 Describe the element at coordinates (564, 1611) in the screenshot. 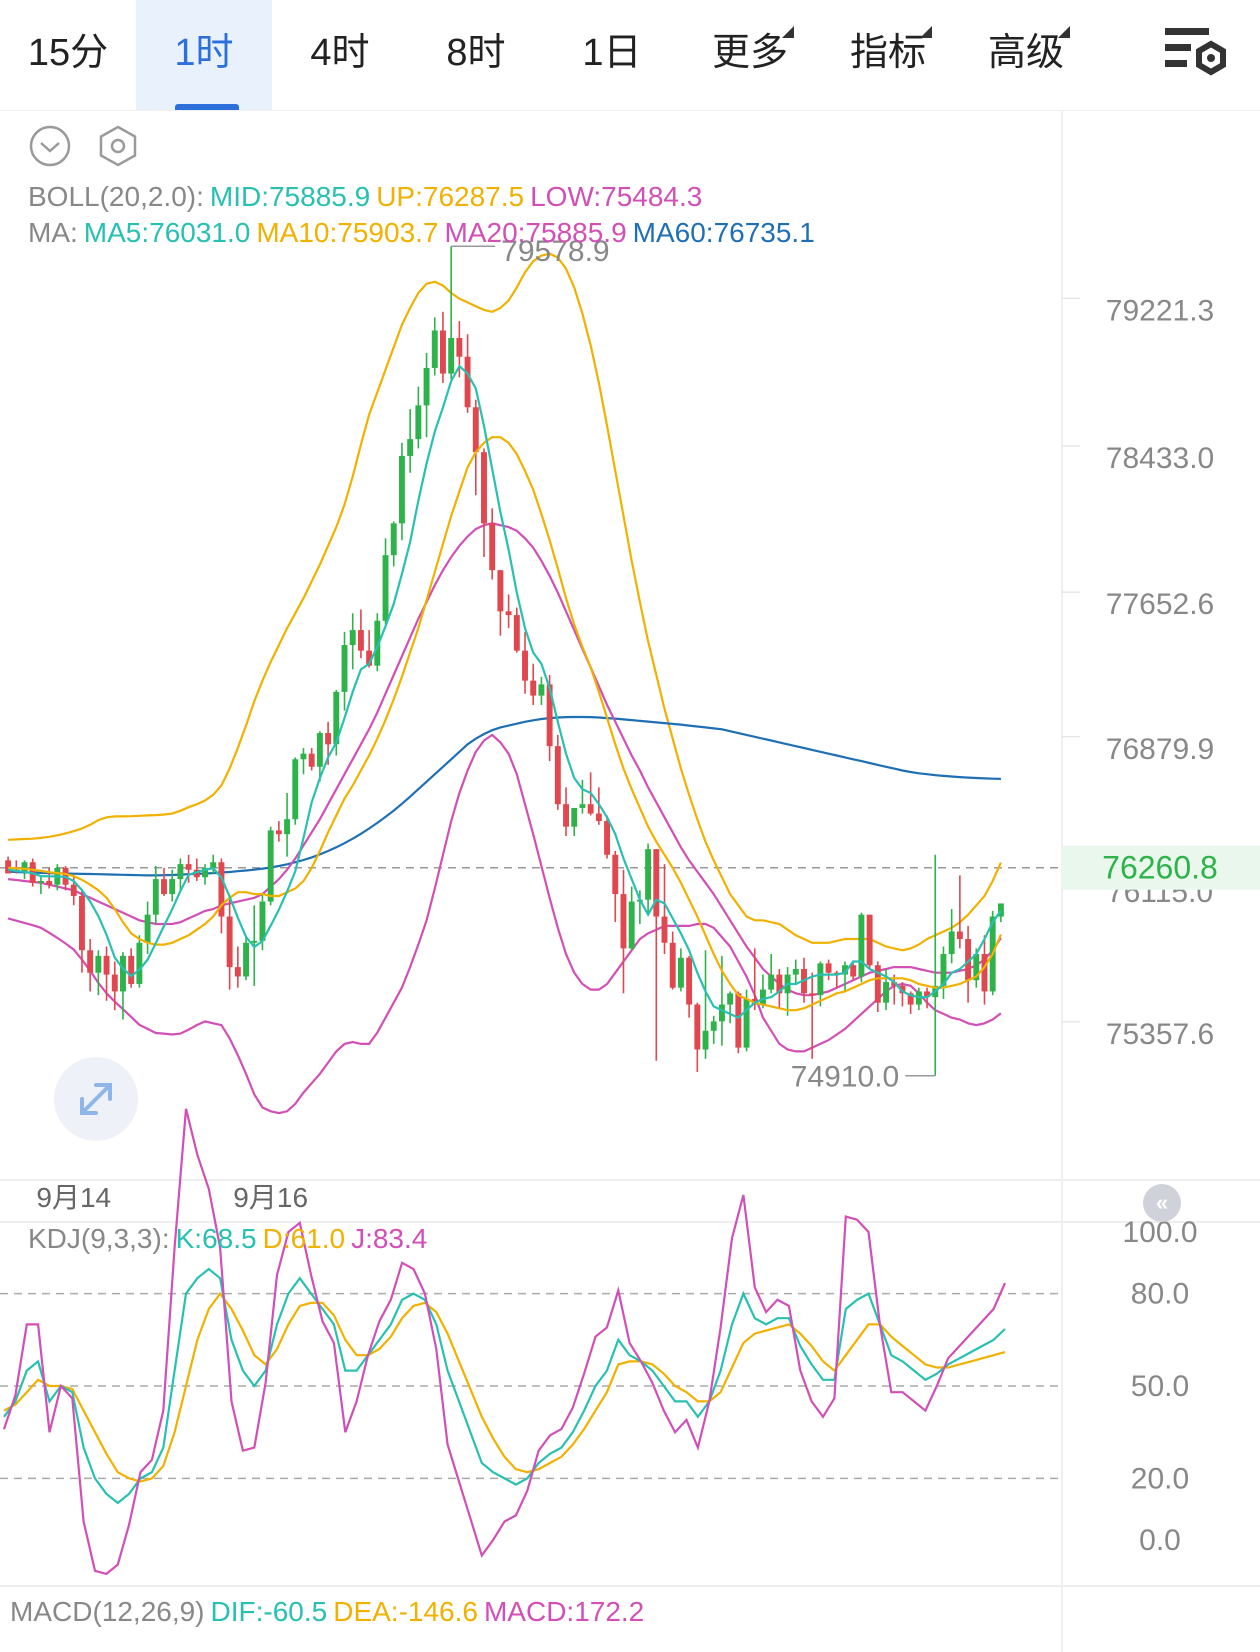

I see `macd-value: MACD:172.2` at that location.